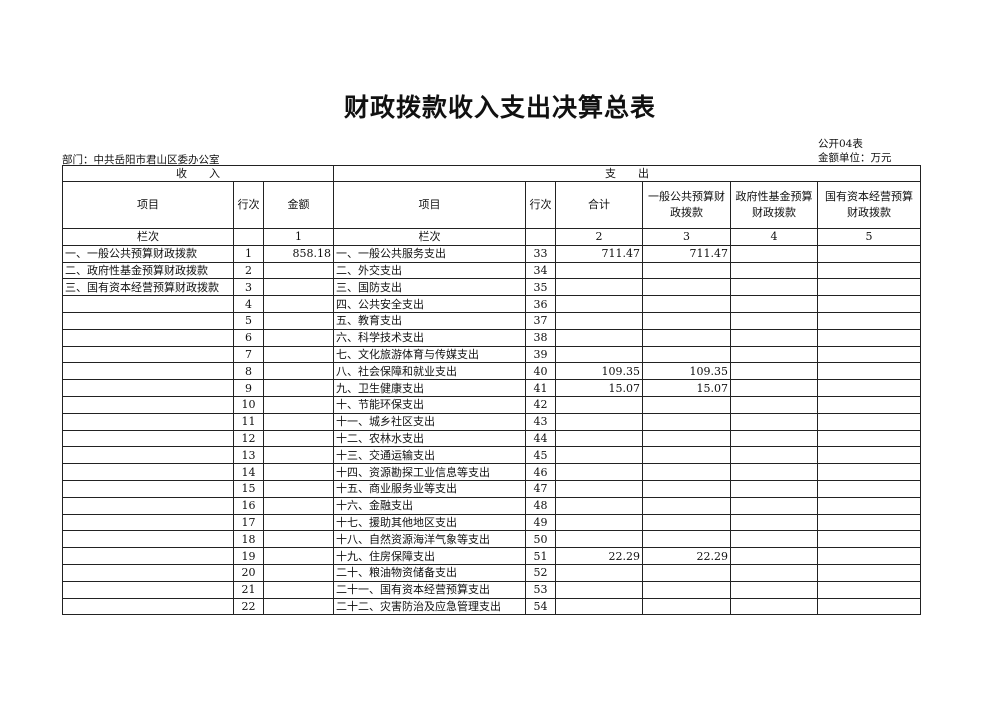 This screenshot has height=706, width=1000. Describe the element at coordinates (141, 160) in the screenshot. I see `department-label: 部门：中共岳阳市君山区委办公室` at that location.